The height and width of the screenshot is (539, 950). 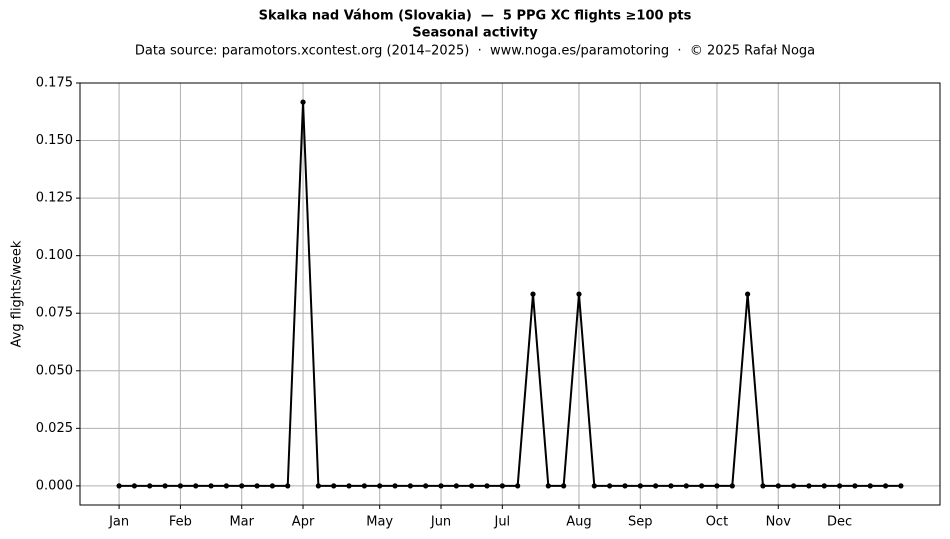 What do you see at coordinates (241, 522) in the screenshot?
I see `x-tick-label: Mar` at bounding box center [241, 522].